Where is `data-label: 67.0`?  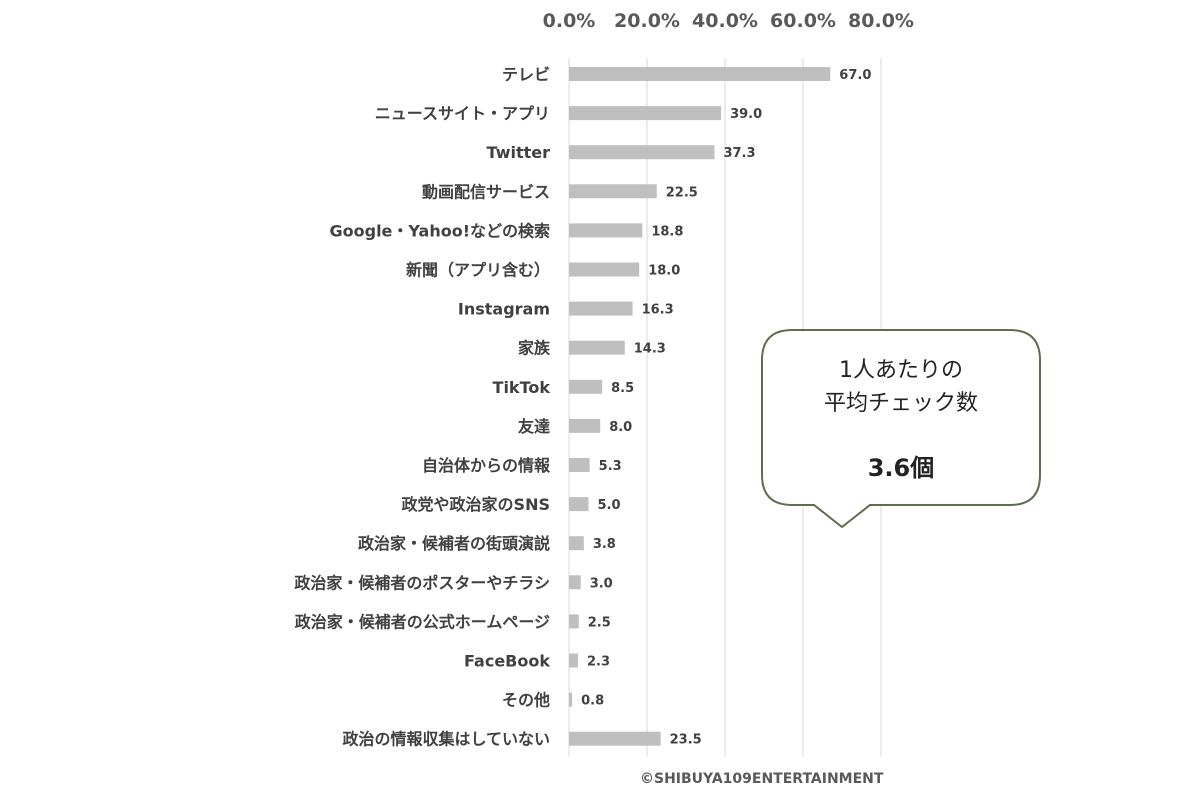 data-label: 67.0 is located at coordinates (855, 75).